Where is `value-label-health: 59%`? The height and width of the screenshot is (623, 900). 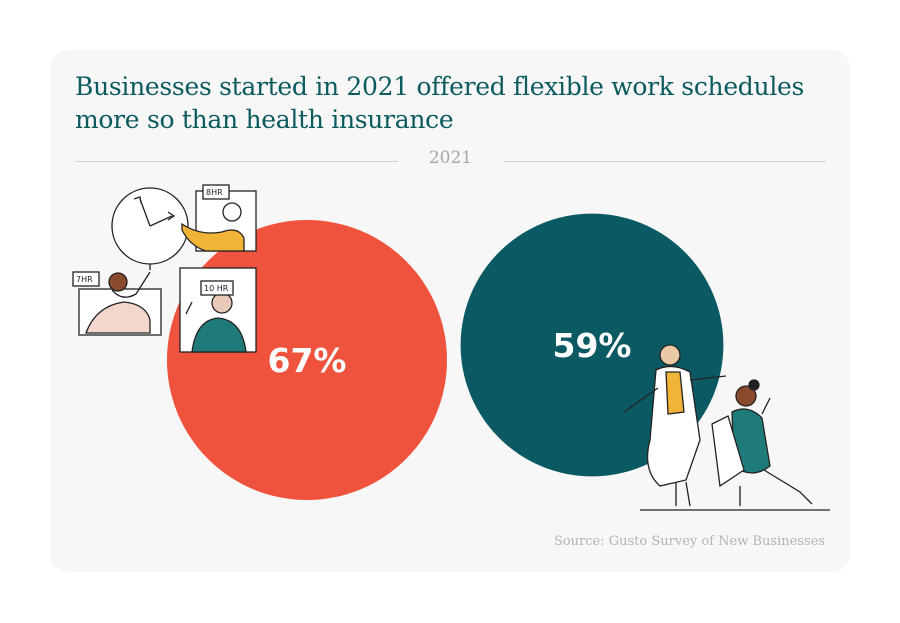
value-label-health: 59% is located at coordinates (592, 345).